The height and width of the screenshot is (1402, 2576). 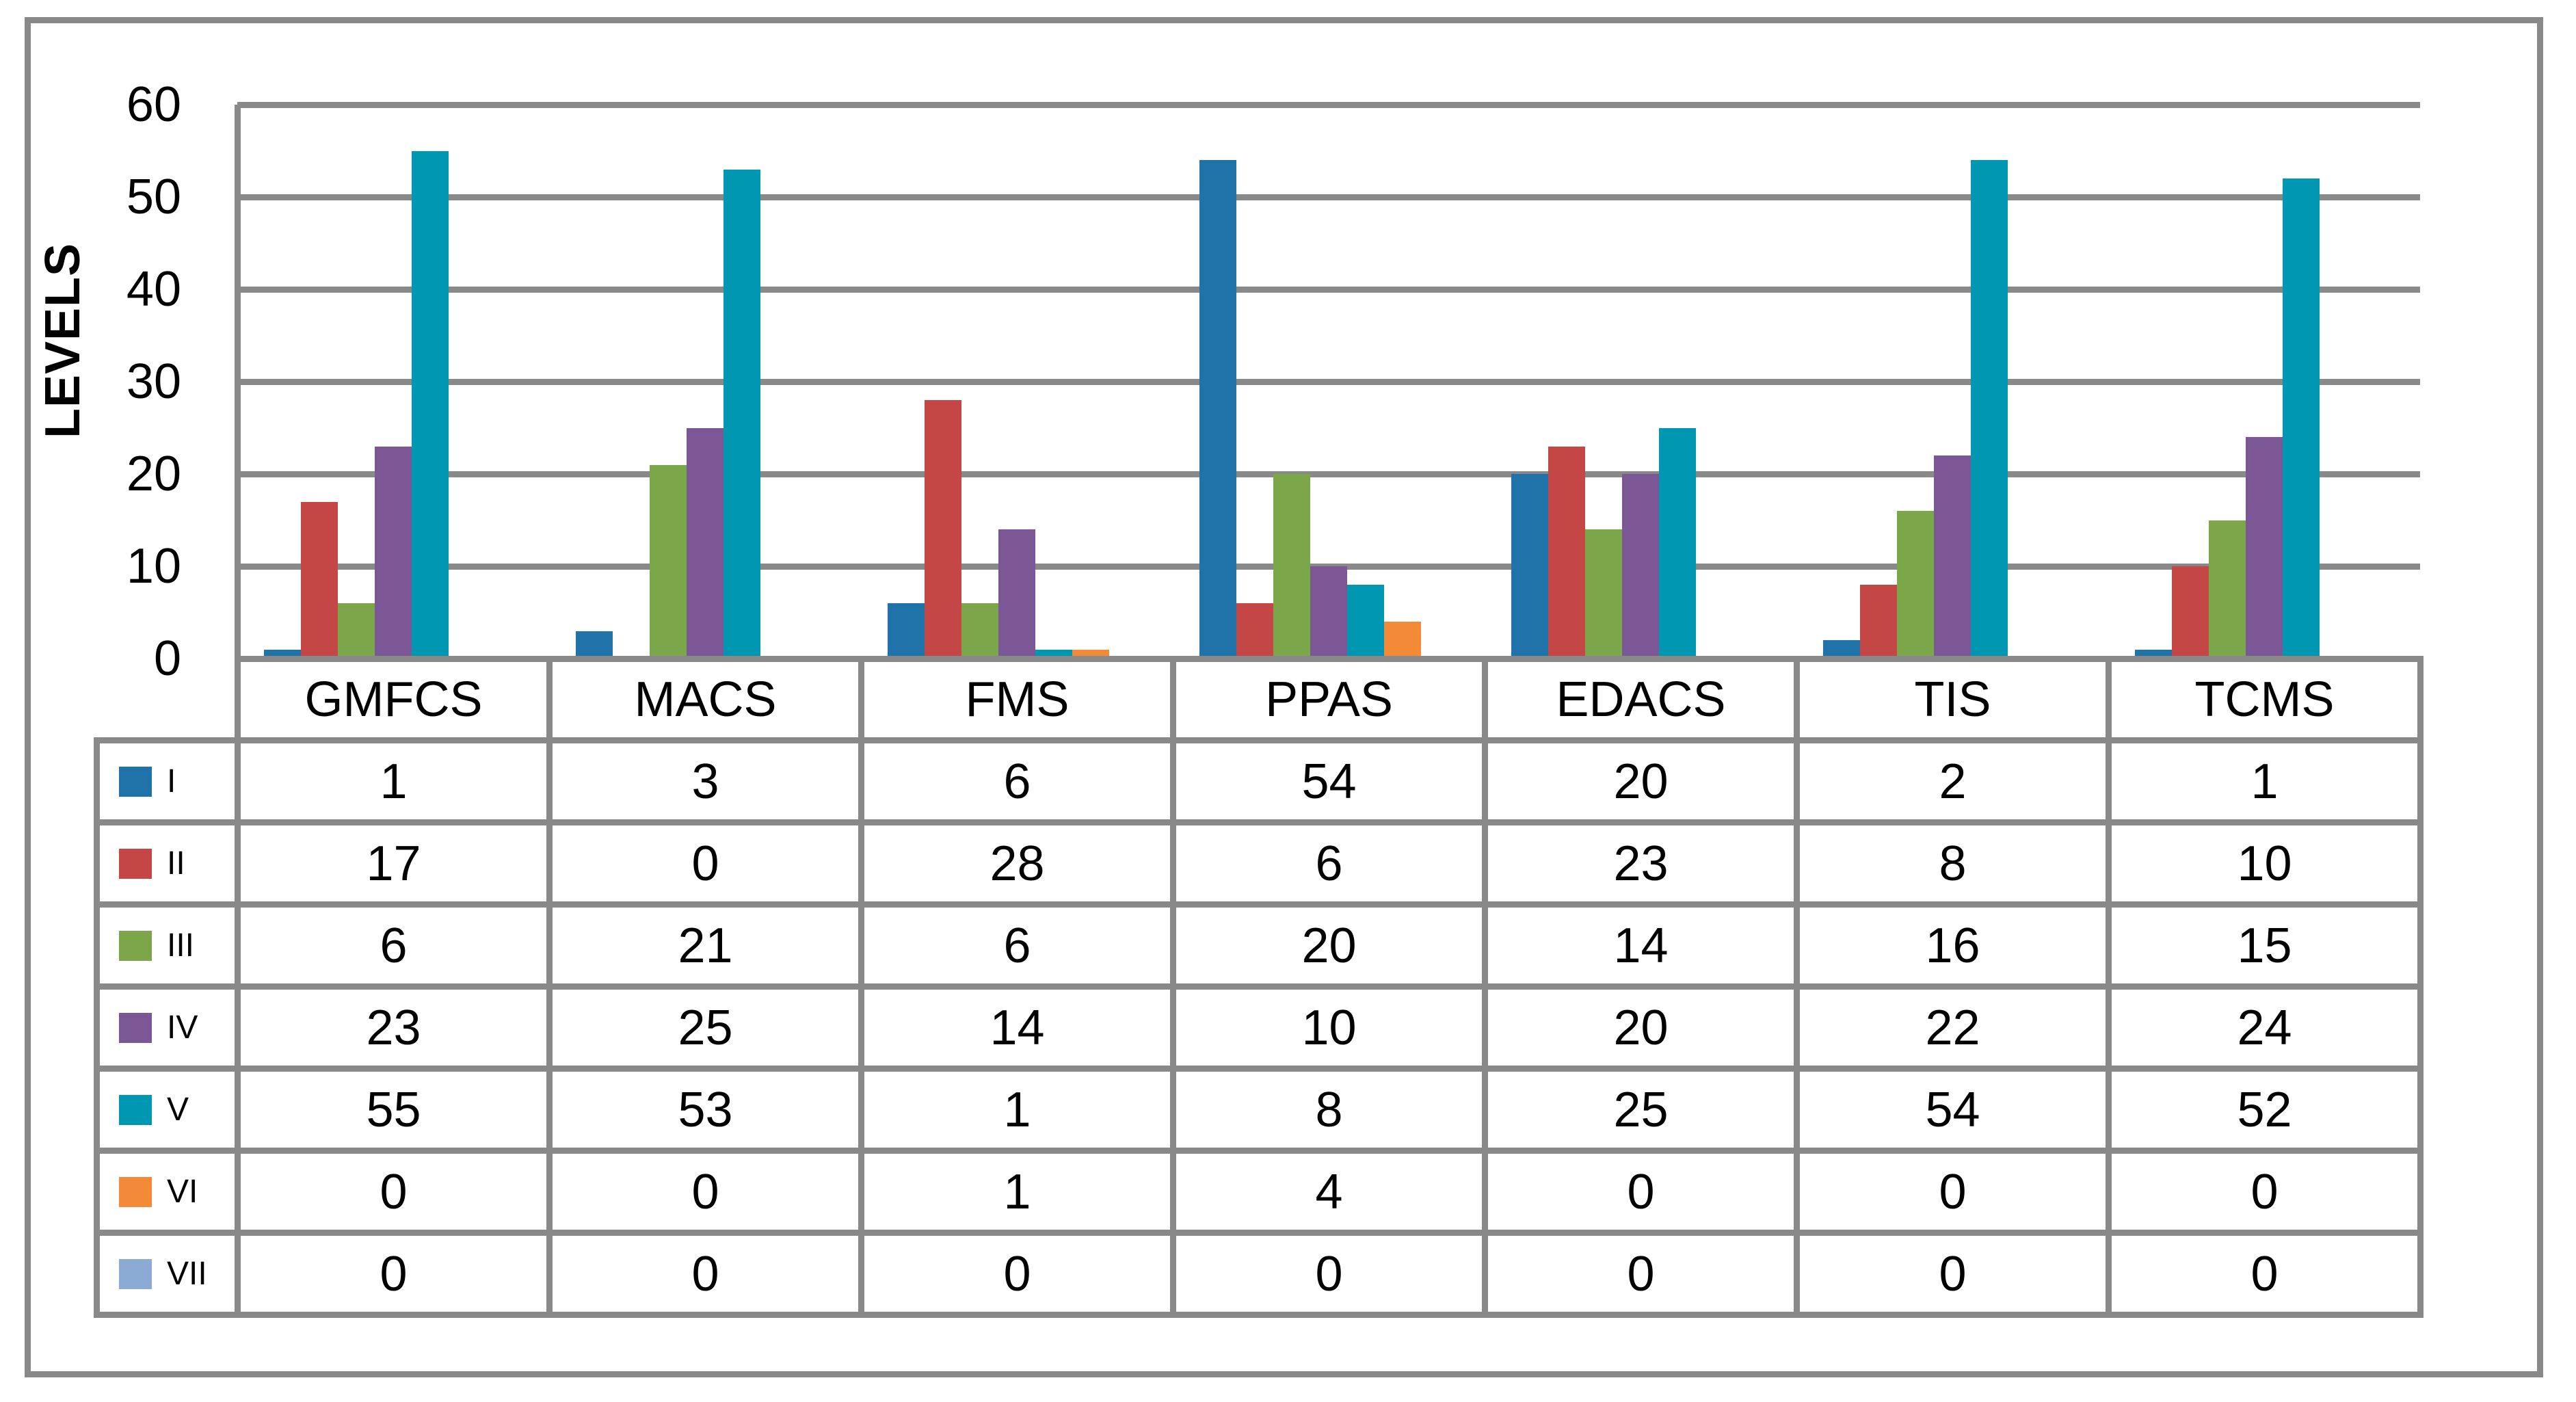 I want to click on table-header-macs: MACS, so click(x=705, y=699).